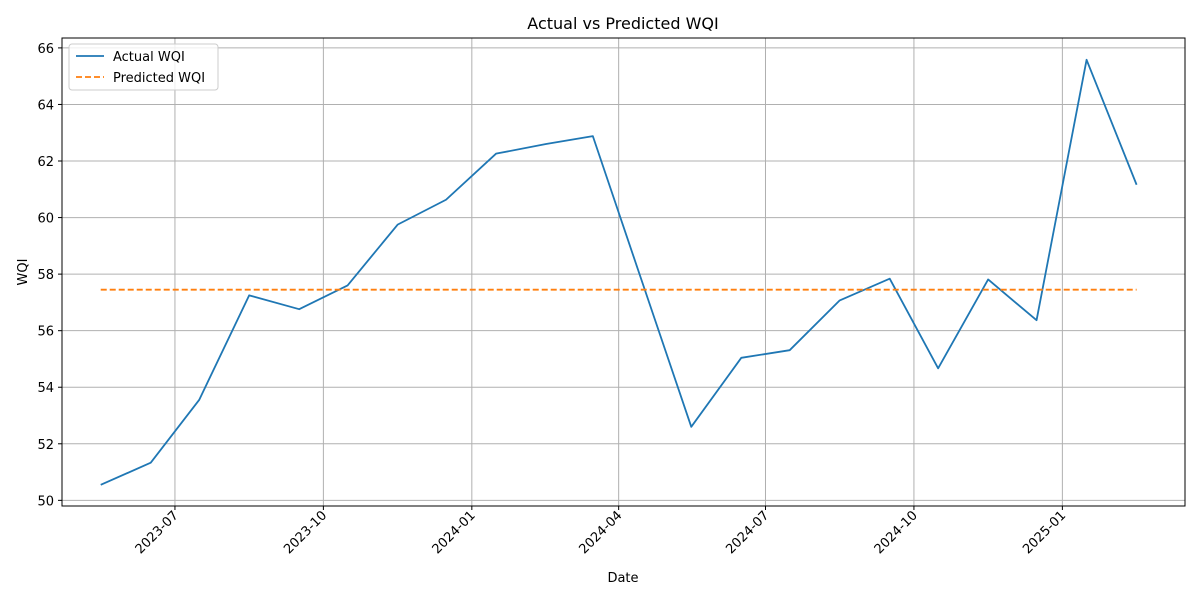 The image size is (1200, 600). I want to click on legend: Actual WQI Predicted WQI, so click(143, 67).